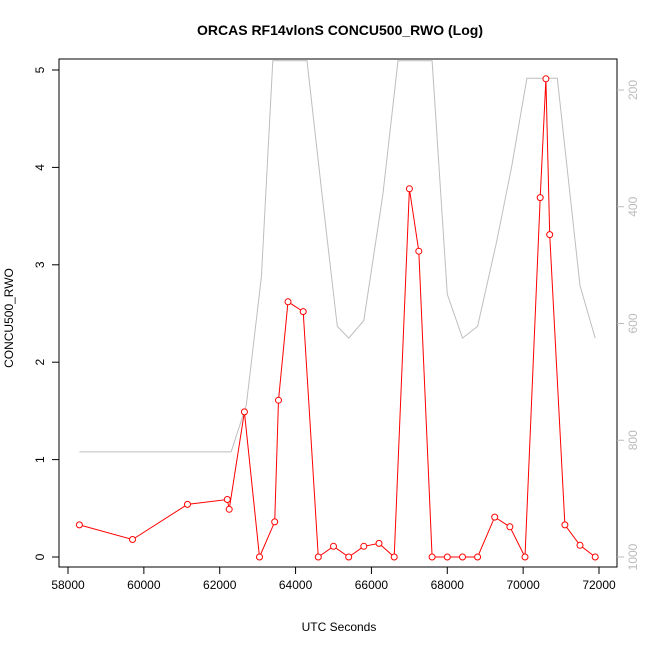 This screenshot has width=650, height=650. Describe the element at coordinates (40, 264) in the screenshot. I see `y-tick-label: 3` at that location.